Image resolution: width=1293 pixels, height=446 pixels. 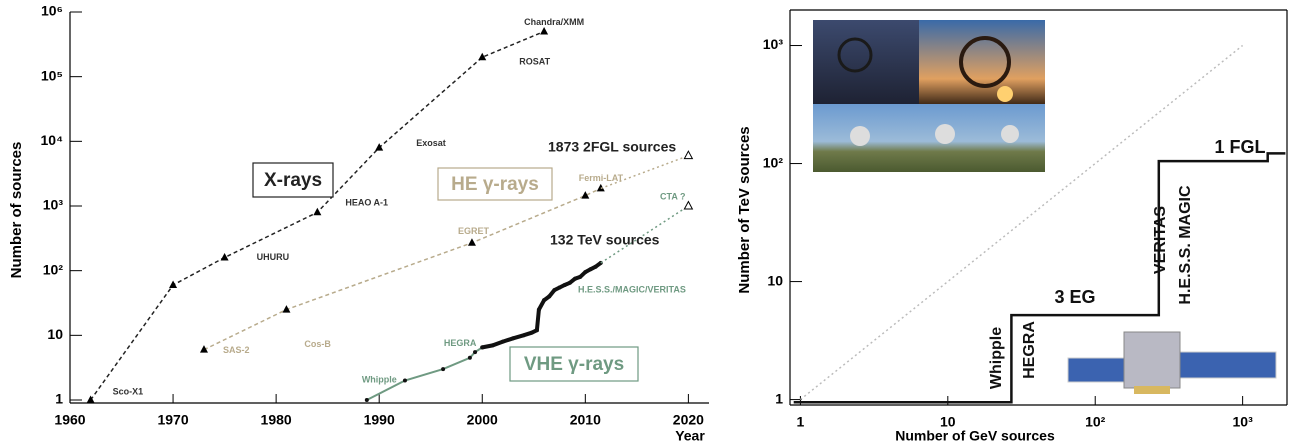 What do you see at coordinates (534, 62) in the screenshot?
I see `point-label: ROSAT` at bounding box center [534, 62].